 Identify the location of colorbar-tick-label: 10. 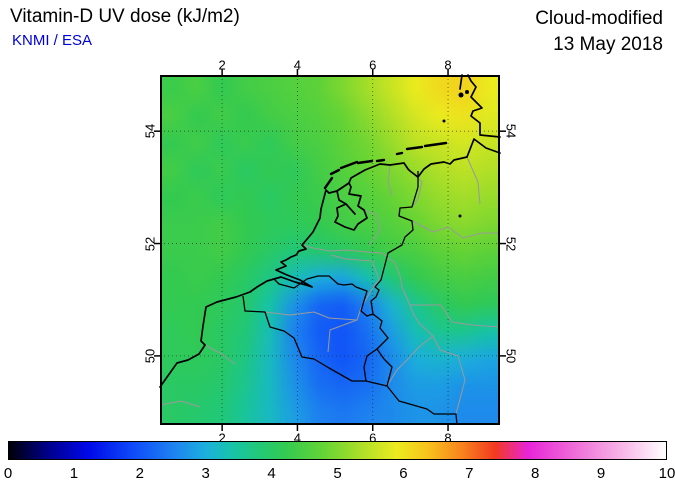
(666, 473).